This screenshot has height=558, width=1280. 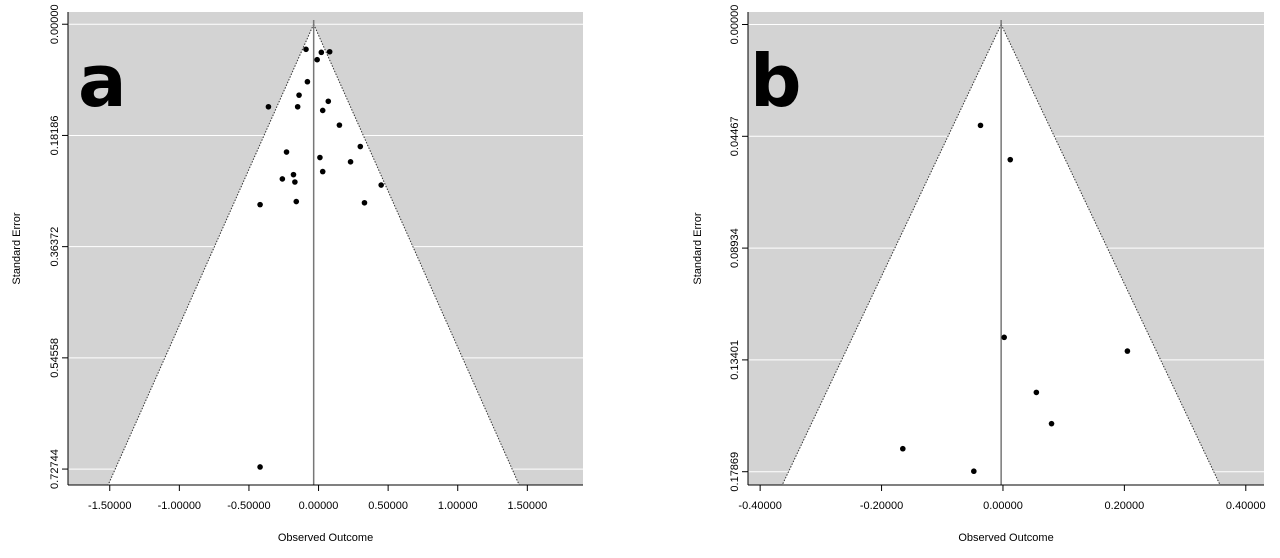 What do you see at coordinates (55, 247) in the screenshot?
I see `y-tick-label: 0.36372` at bounding box center [55, 247].